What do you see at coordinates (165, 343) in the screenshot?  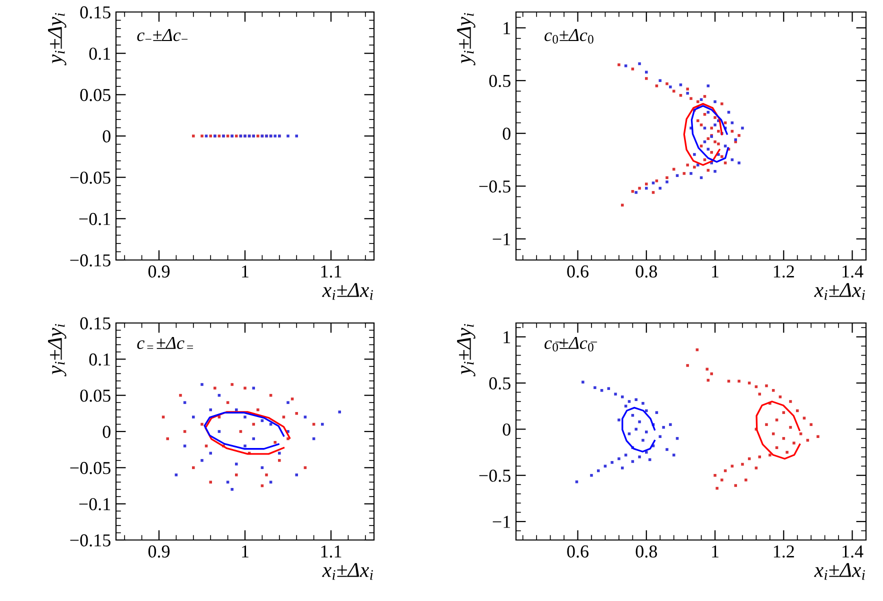 I see `annotation: c$_{=}$±Δc$_{=}$` at bounding box center [165, 343].